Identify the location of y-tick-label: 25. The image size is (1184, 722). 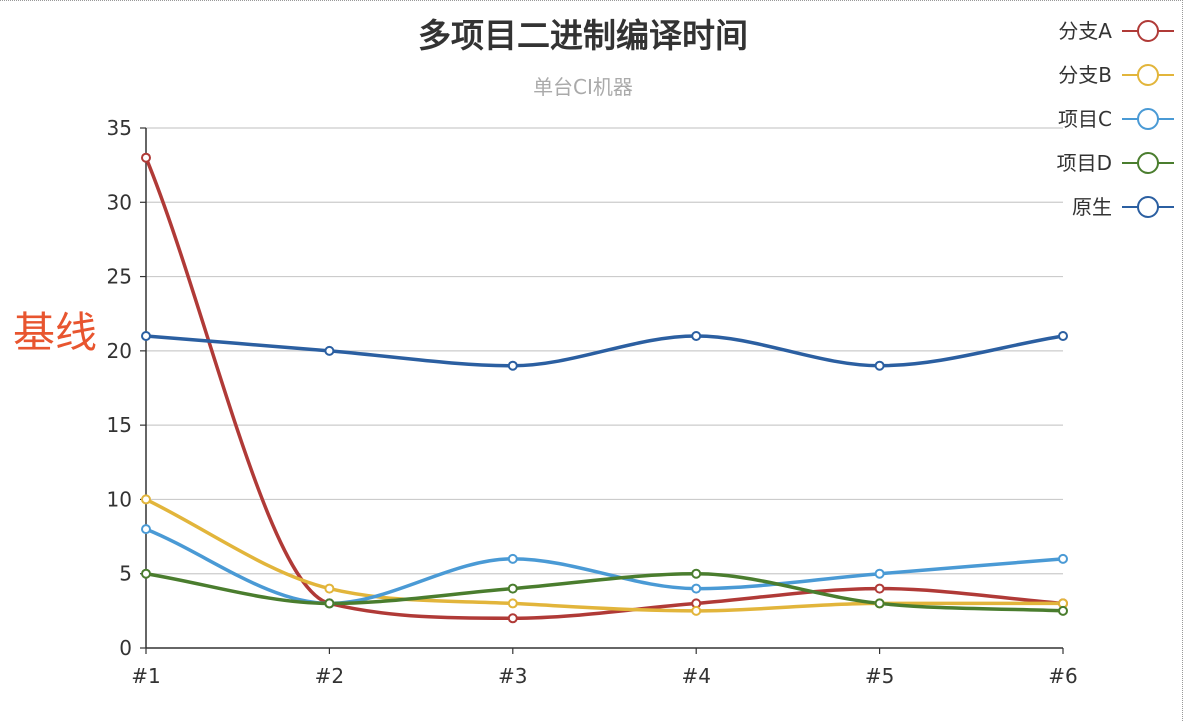
(119, 277).